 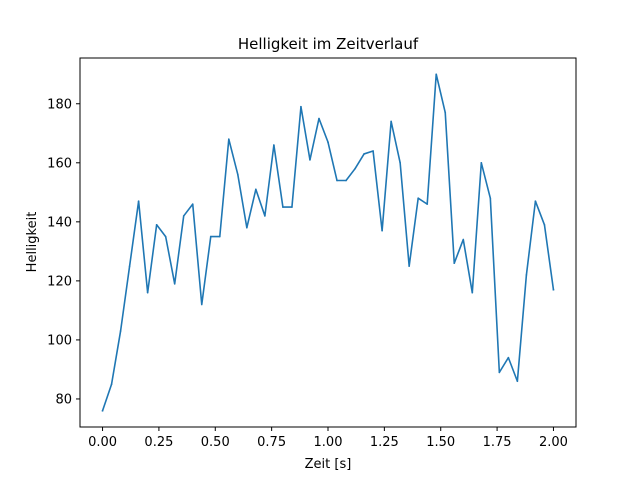 What do you see at coordinates (328, 44) in the screenshot?
I see `chart-title: Helligkeit im Zeitverlauf` at bounding box center [328, 44].